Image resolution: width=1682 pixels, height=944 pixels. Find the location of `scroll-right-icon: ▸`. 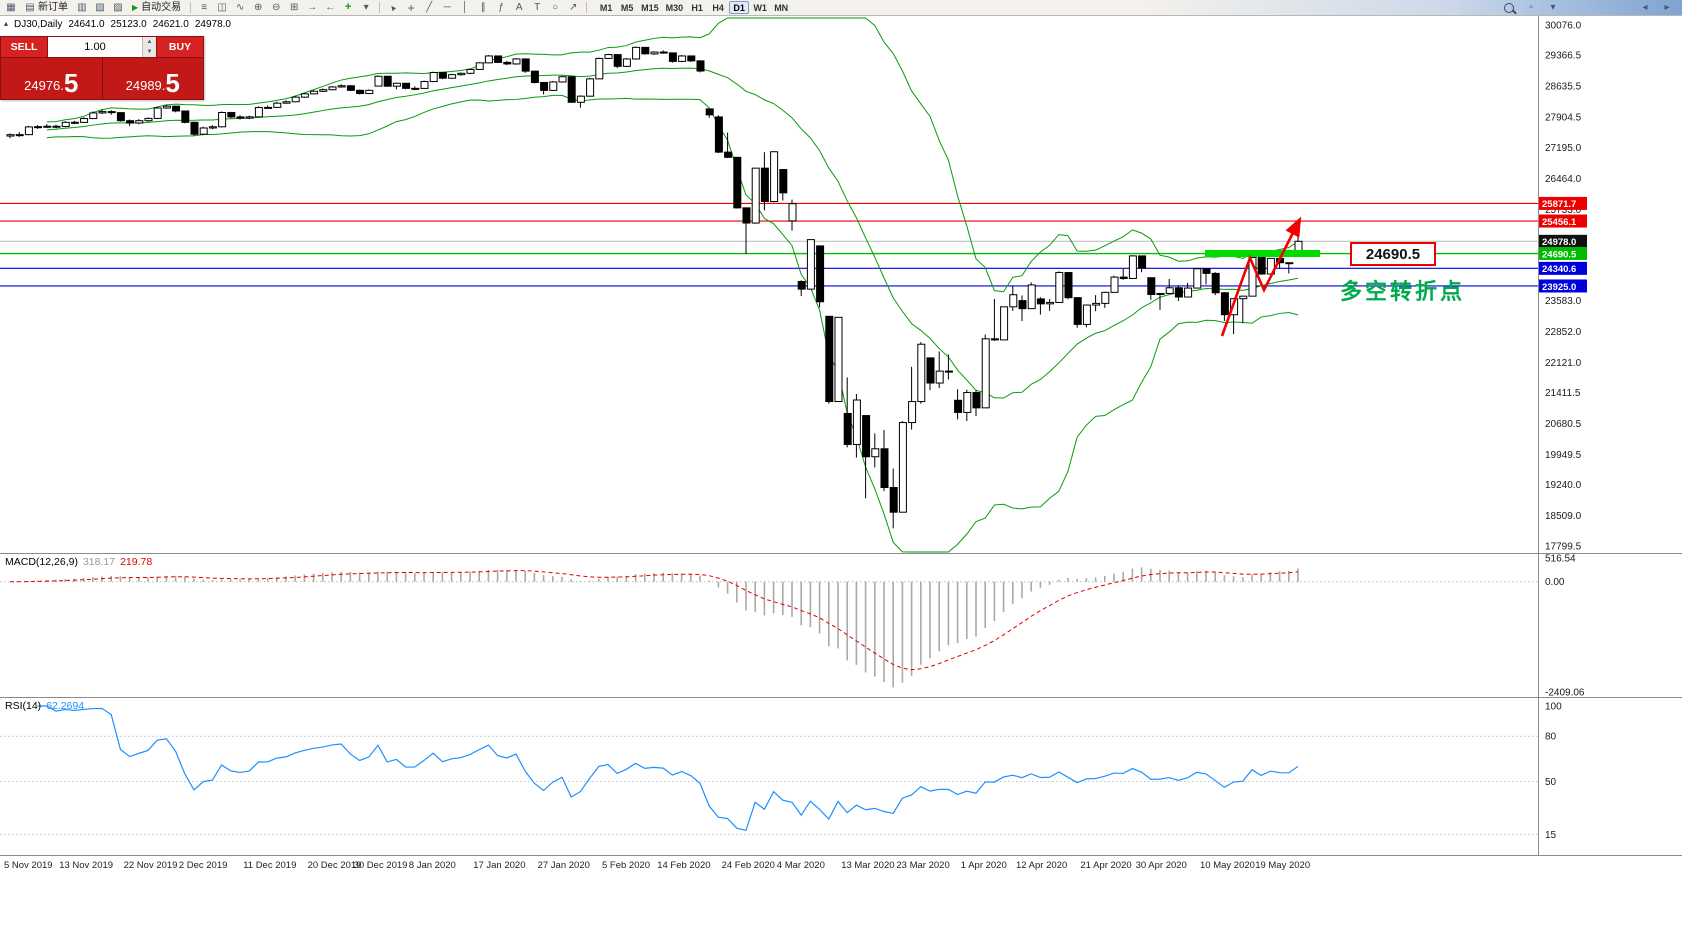

scroll-right-icon: ▸ is located at coordinates (1667, 7).